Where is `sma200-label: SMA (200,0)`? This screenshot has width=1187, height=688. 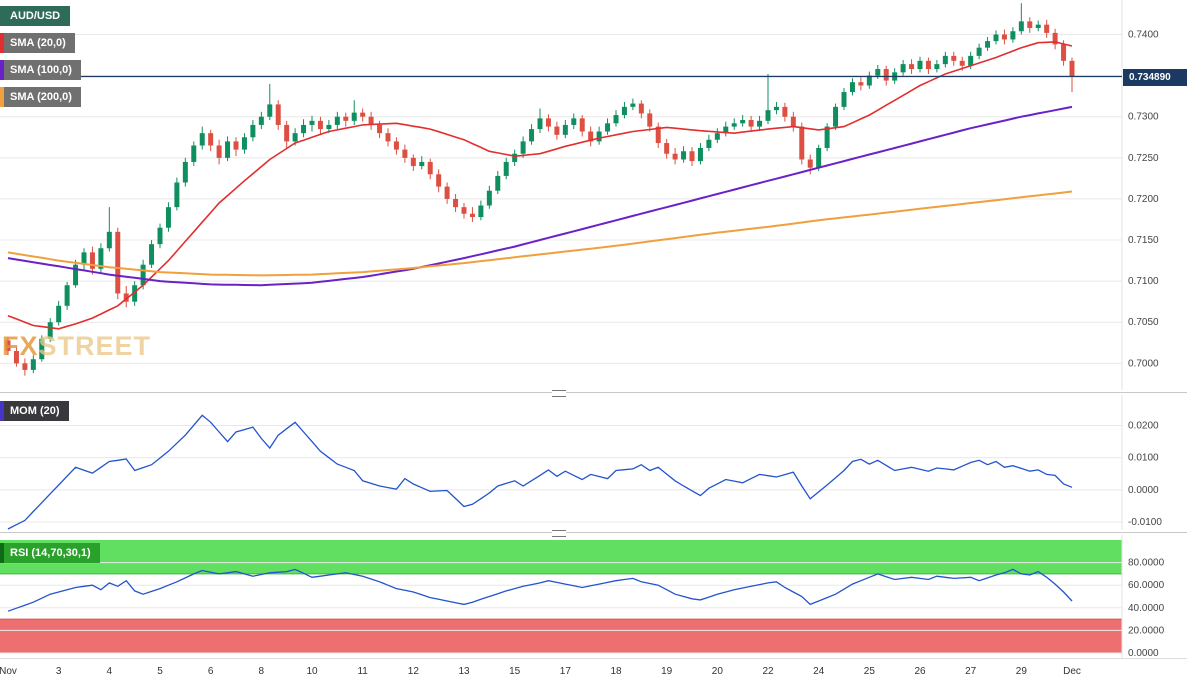
sma200-label: SMA (200,0) is located at coordinates (41, 97).